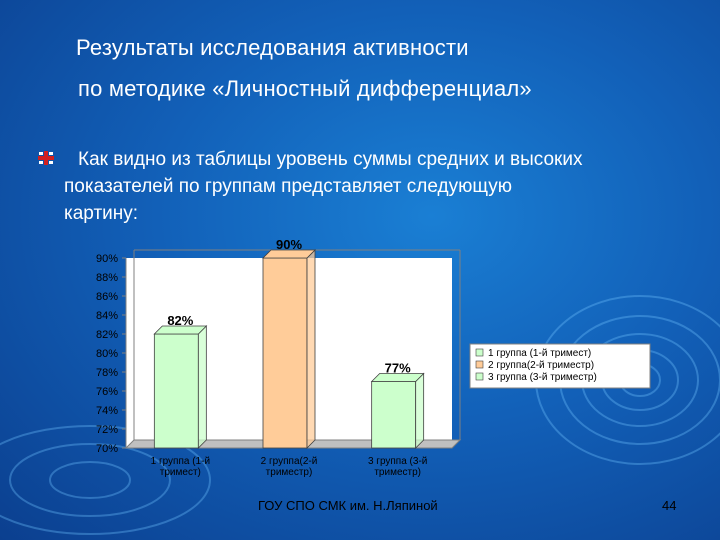 This screenshot has width=720, height=540. Describe the element at coordinates (180, 461) in the screenshot. I see `x-tick-label: 1 группа (1-й` at that location.